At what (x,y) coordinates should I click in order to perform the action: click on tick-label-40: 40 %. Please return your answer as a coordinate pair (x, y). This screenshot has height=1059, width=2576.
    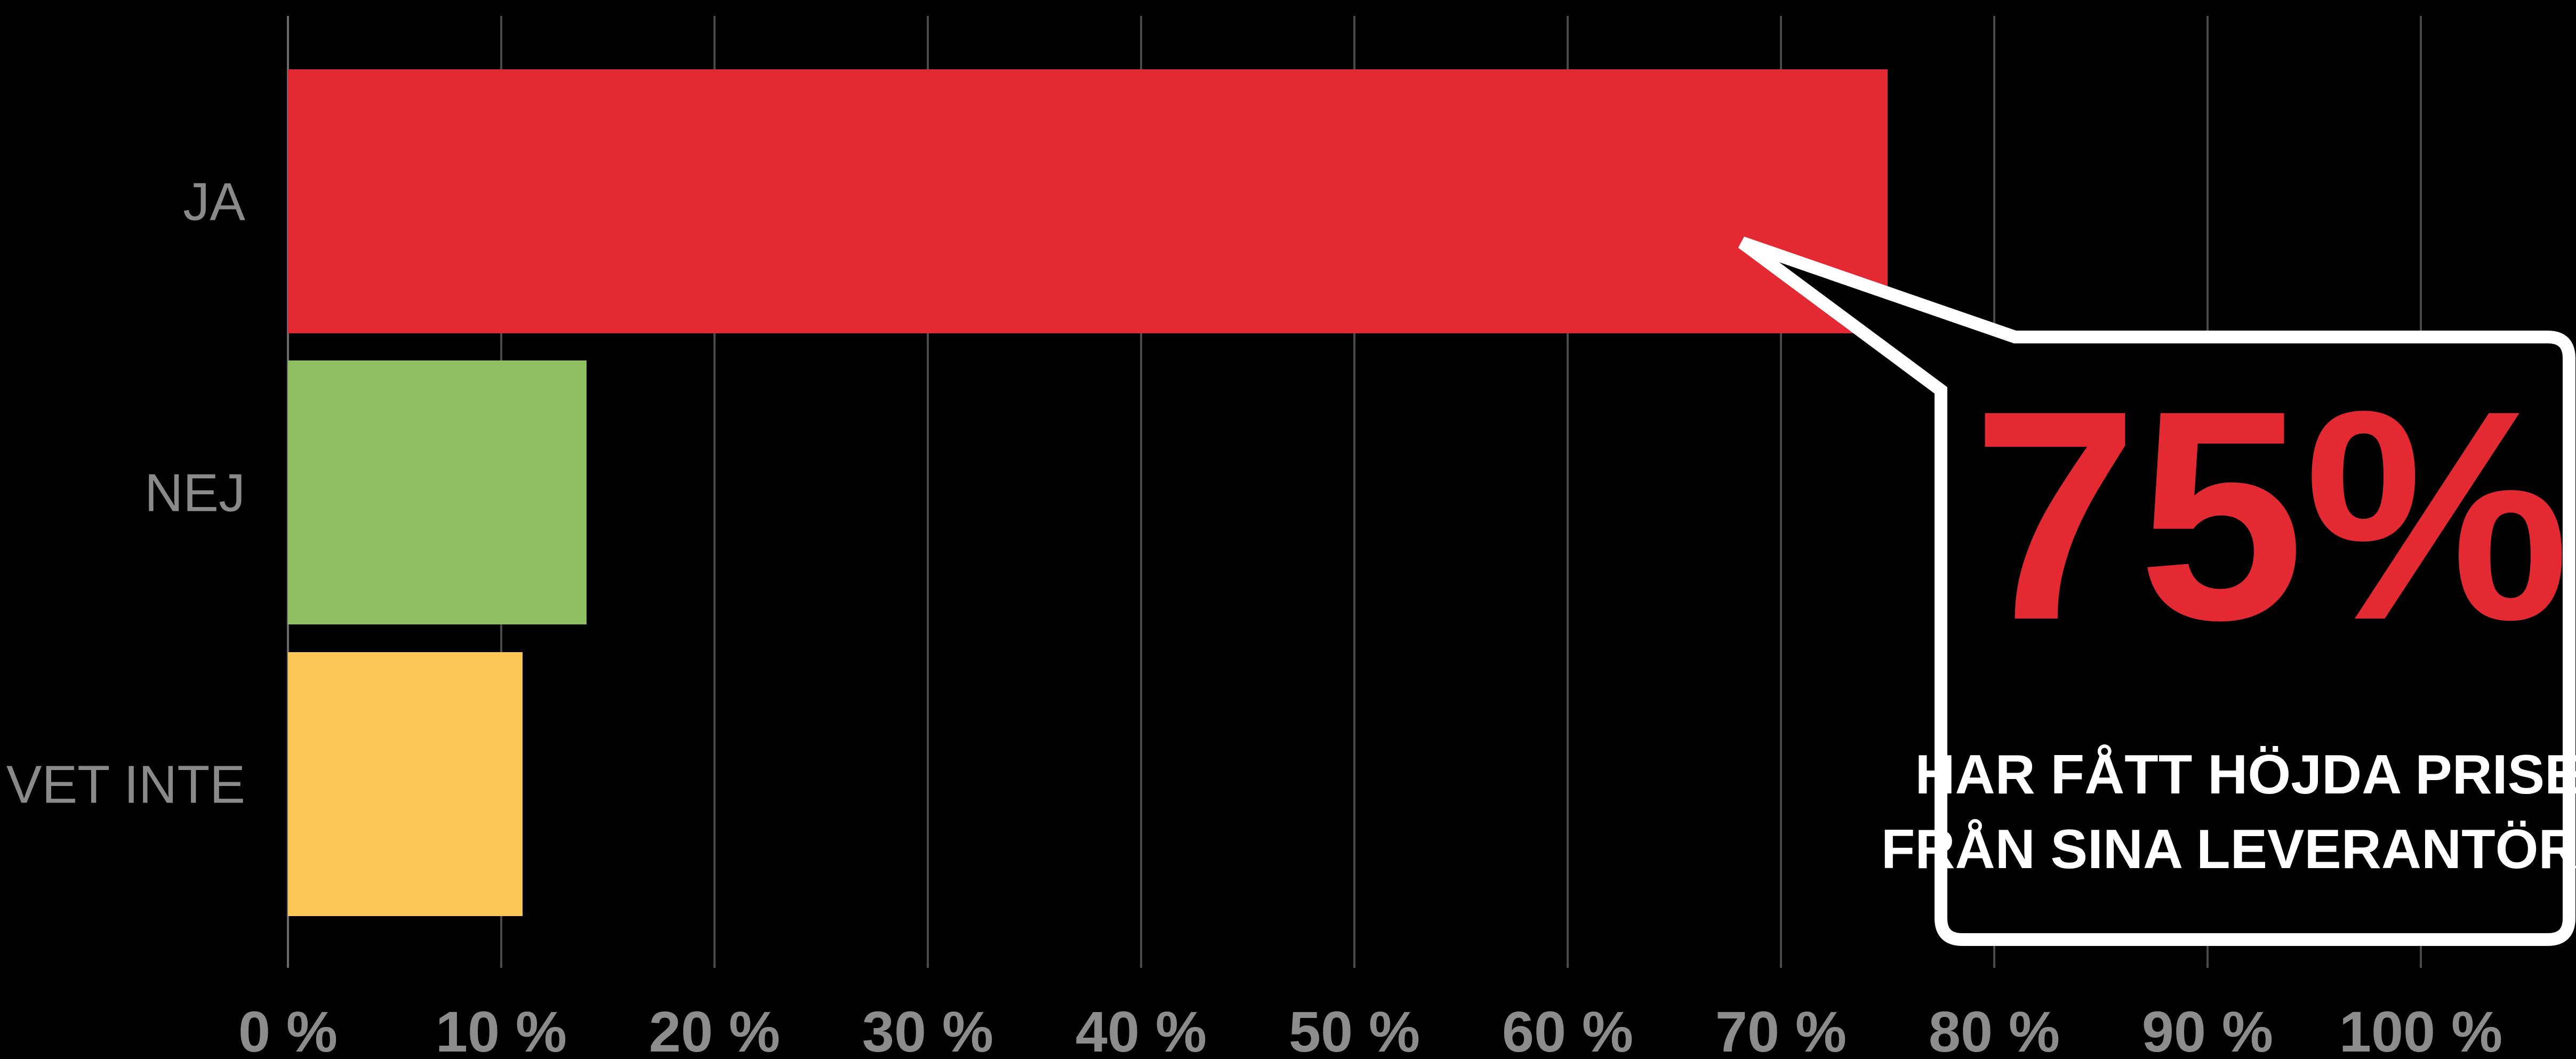
    Looking at the image, I should click on (1142, 1029).